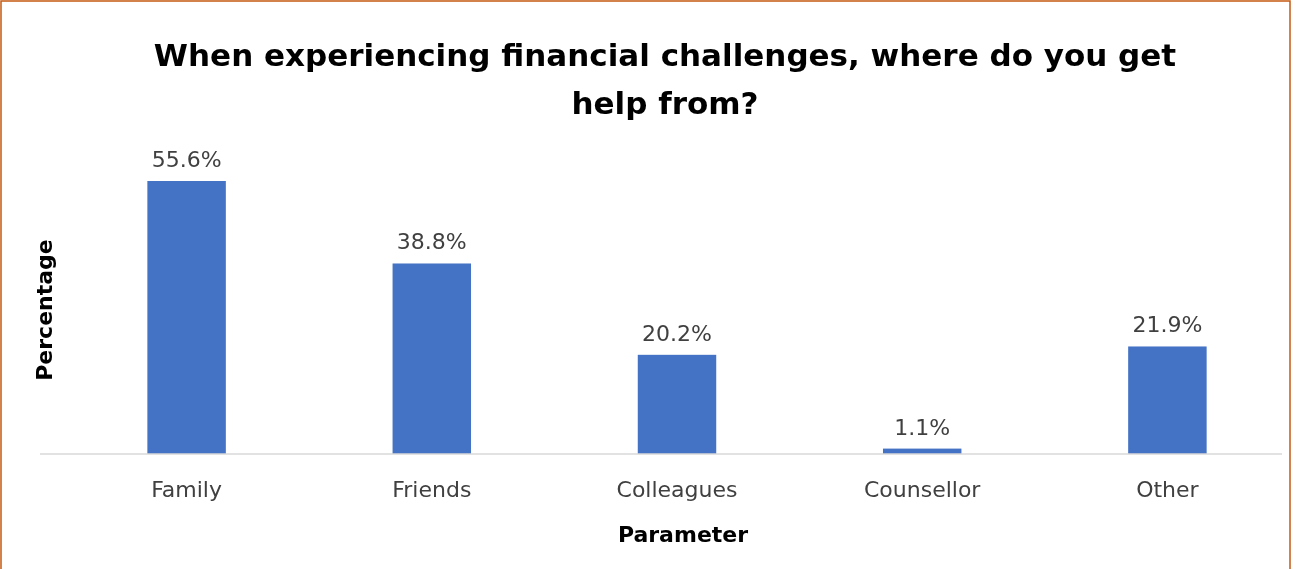  Describe the element at coordinates (922, 489) in the screenshot. I see `x-tick-label: Counsellor` at that location.